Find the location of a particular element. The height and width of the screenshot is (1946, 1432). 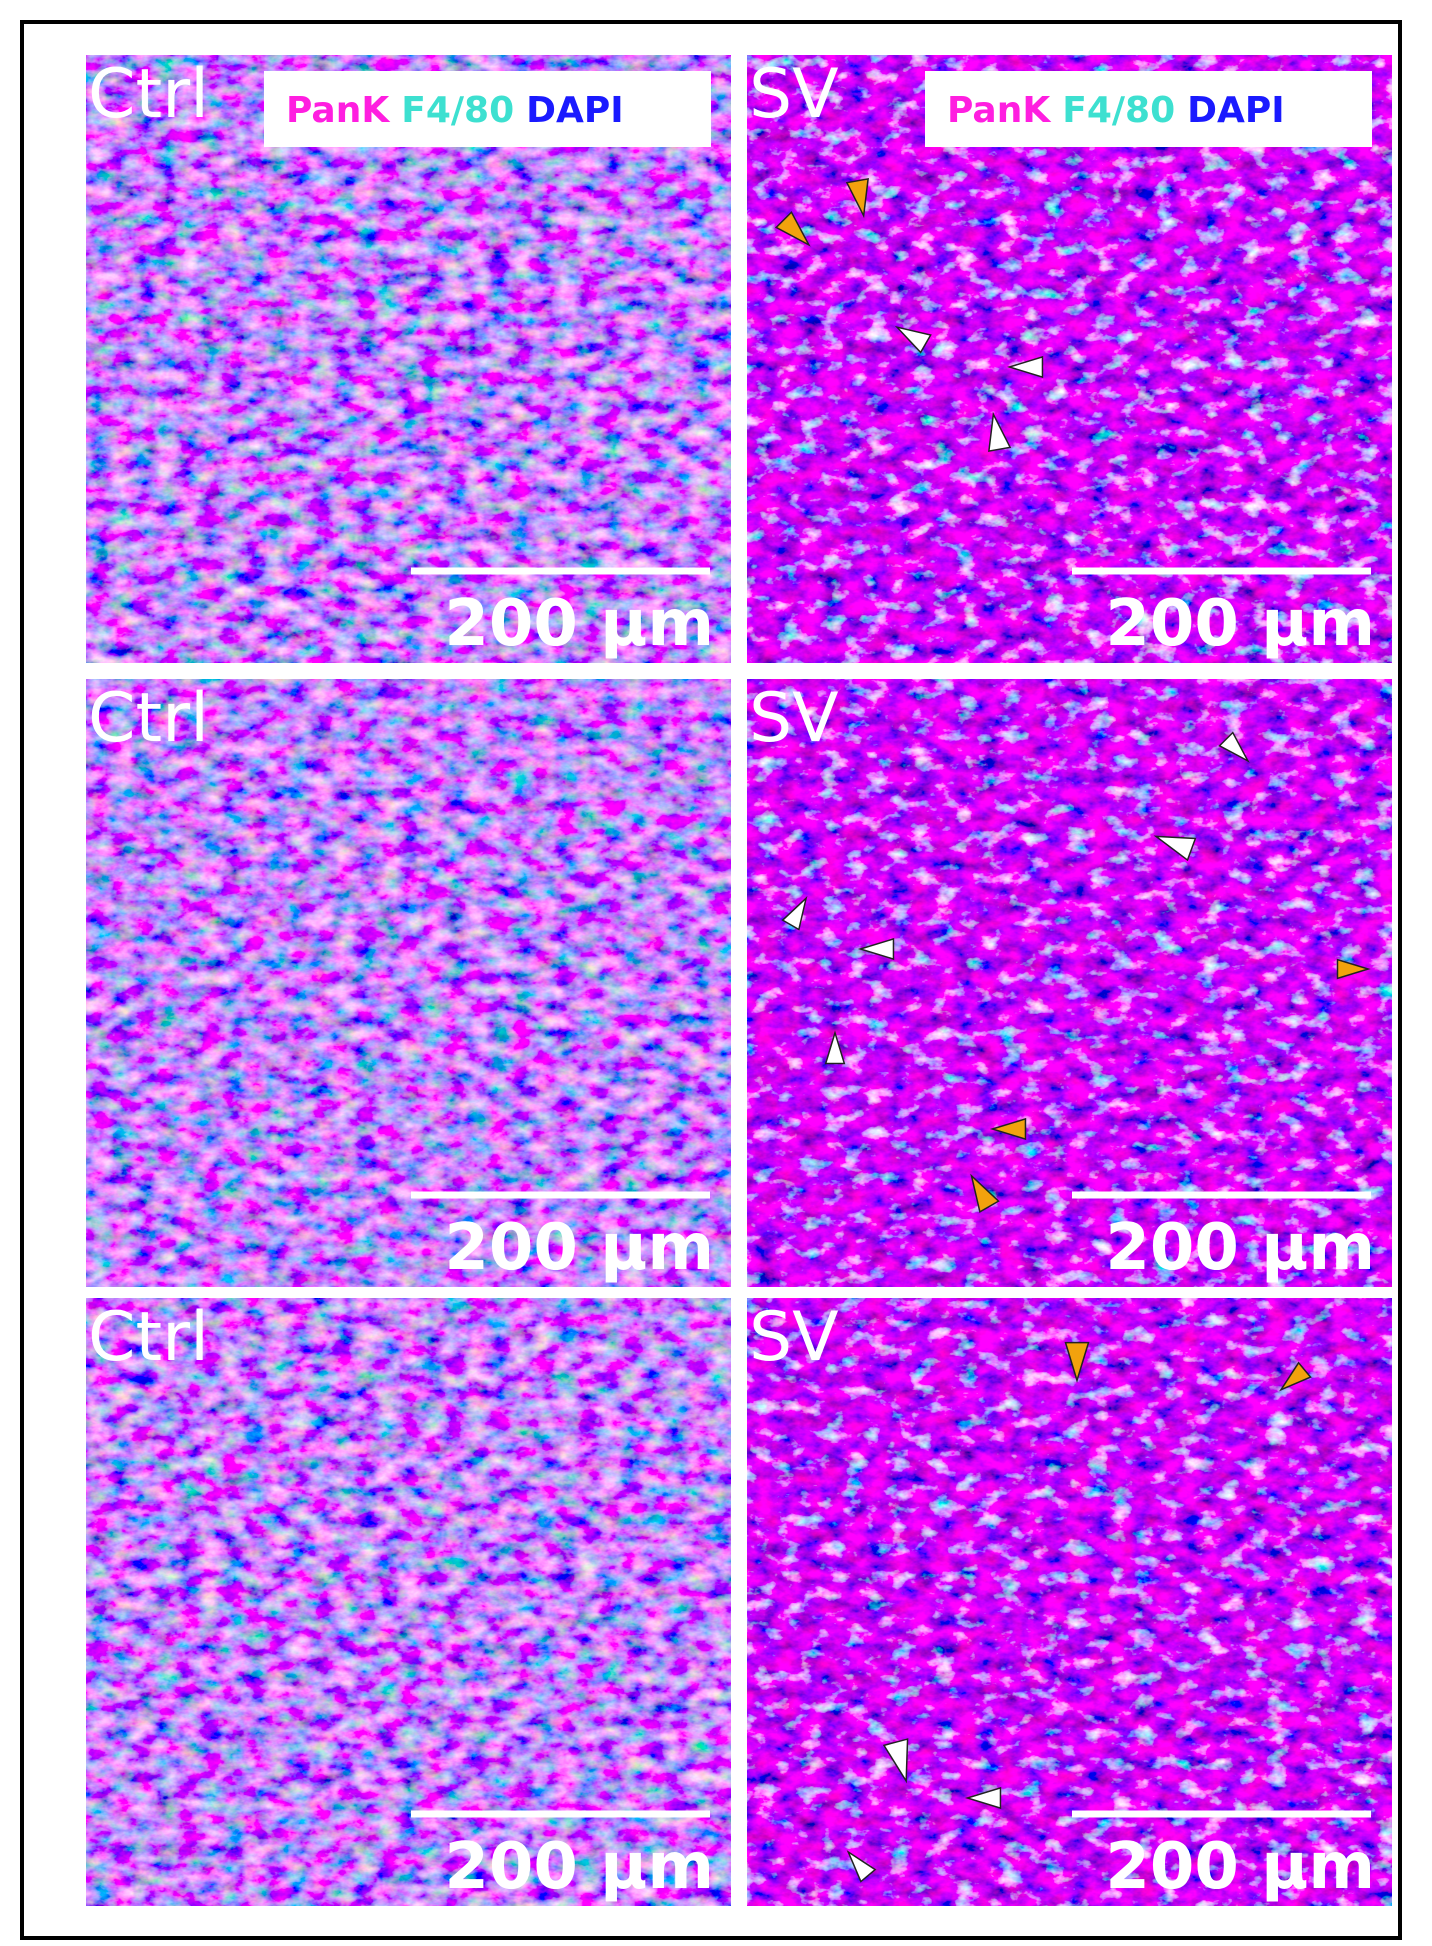

image-panel: Ctrl PanK F4/80 DAPI 200 µm is located at coordinates (408, 359).